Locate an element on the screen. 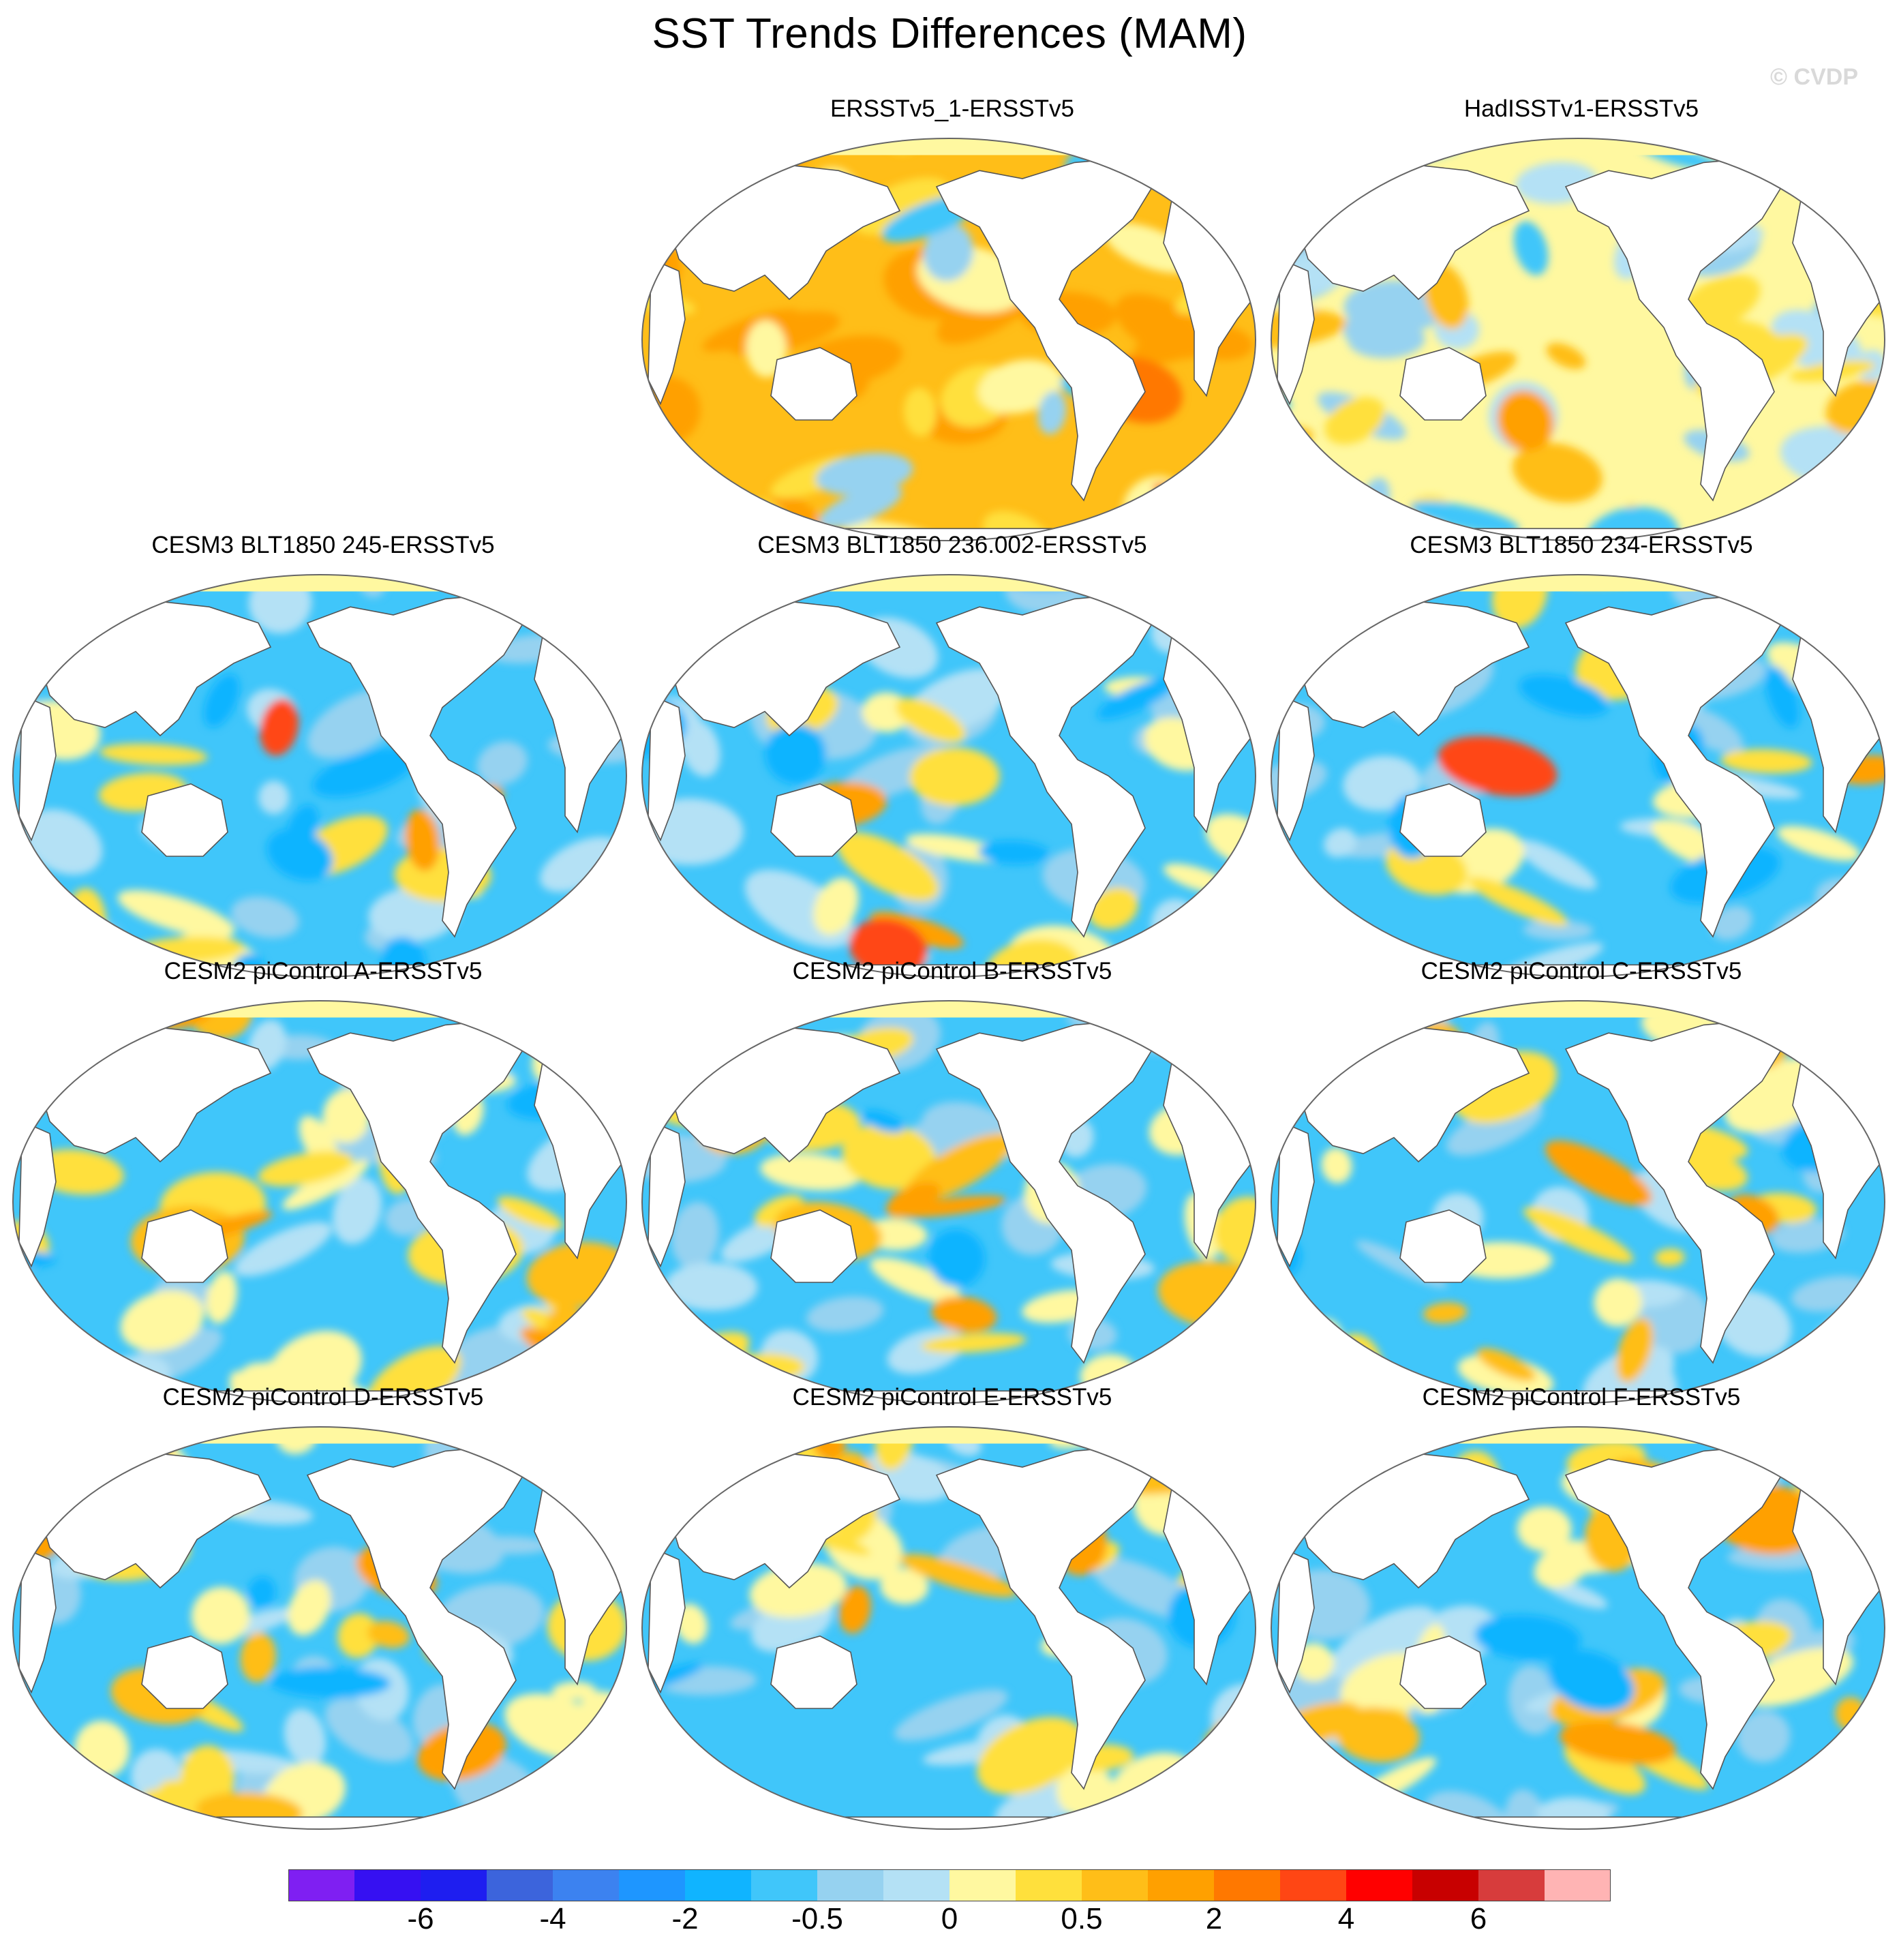 This screenshot has width=1899, height=1960. colorbar-tick-label: 2 is located at coordinates (1214, 1918).